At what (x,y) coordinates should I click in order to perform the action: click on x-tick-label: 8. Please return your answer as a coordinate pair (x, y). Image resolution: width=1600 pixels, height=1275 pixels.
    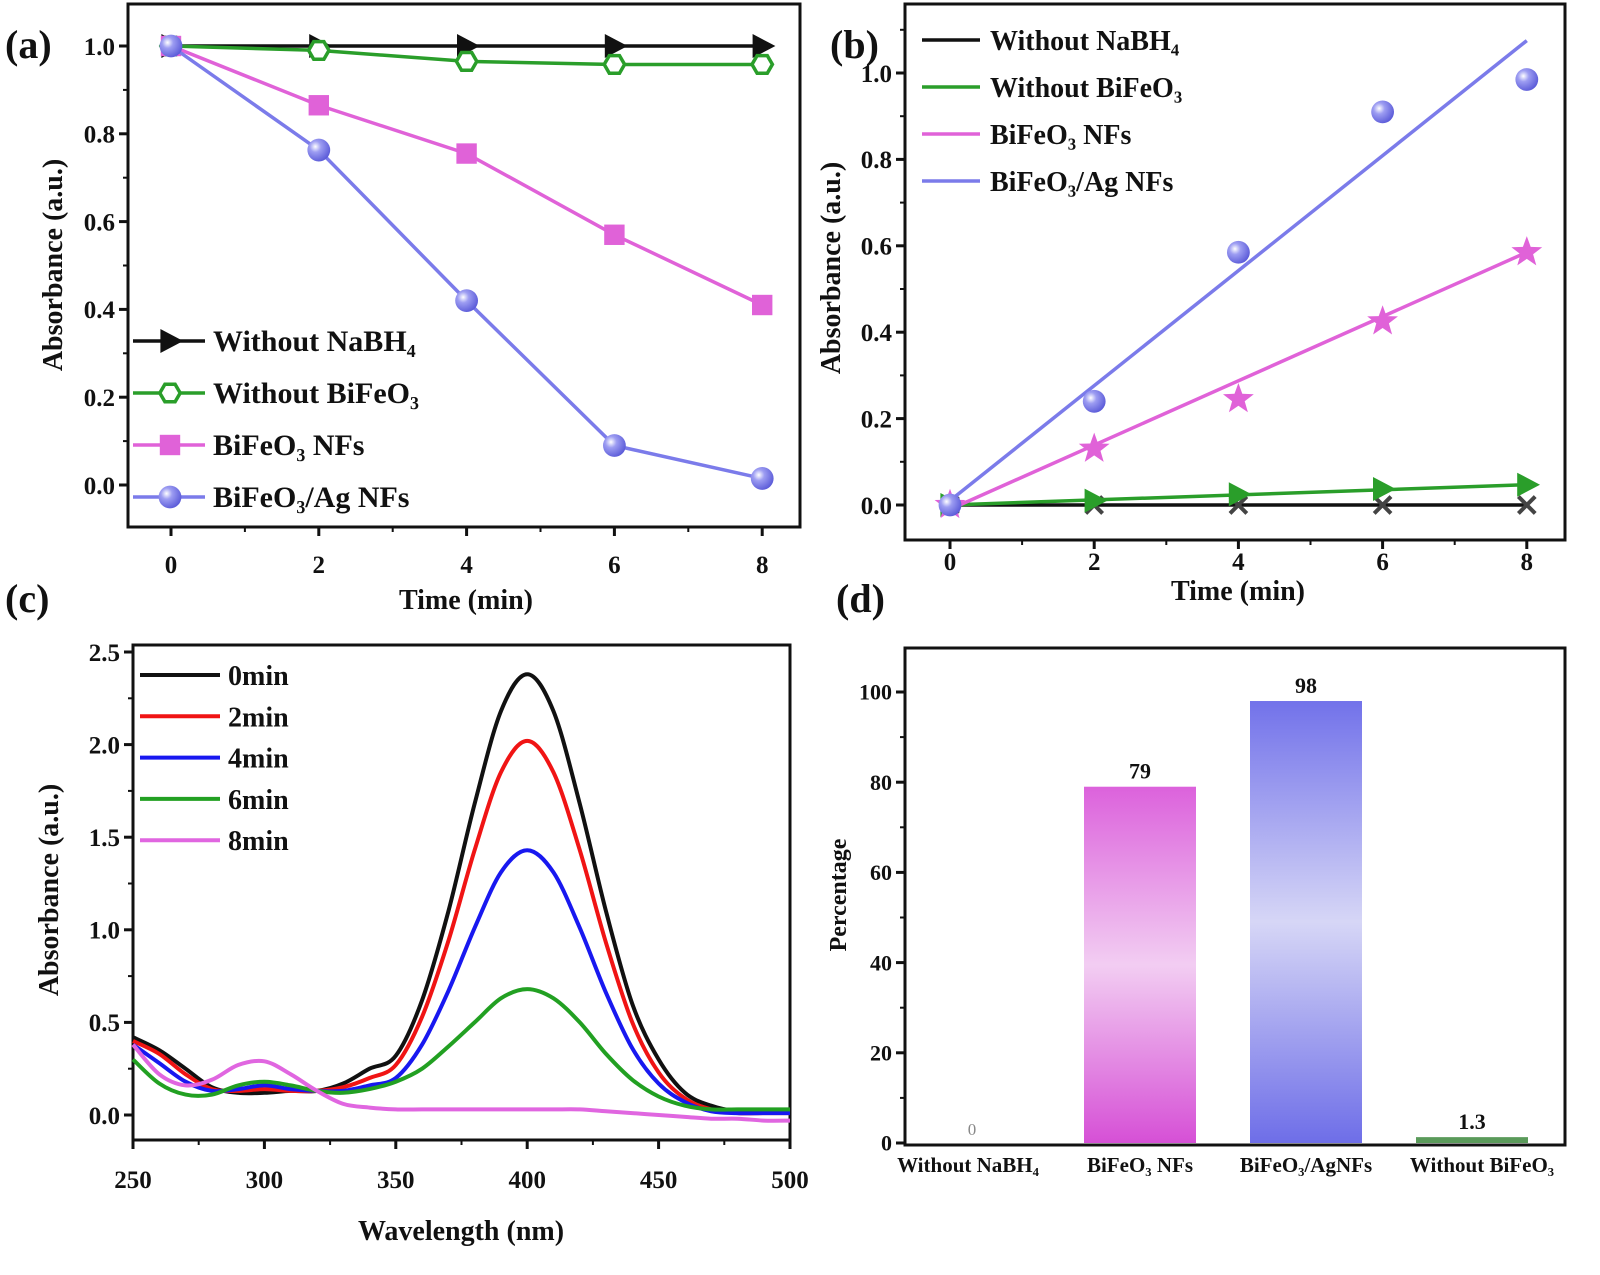
    Looking at the image, I should click on (762, 565).